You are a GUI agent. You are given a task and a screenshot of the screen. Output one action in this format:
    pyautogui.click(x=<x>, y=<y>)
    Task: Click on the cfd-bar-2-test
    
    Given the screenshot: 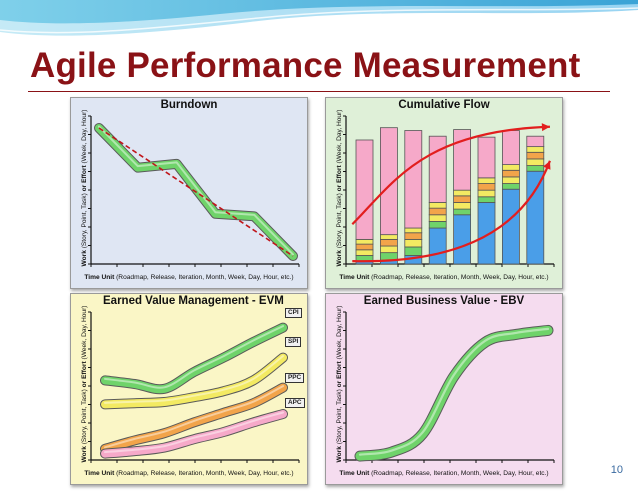 What is the action you would take?
    pyautogui.click(x=389, y=249)
    